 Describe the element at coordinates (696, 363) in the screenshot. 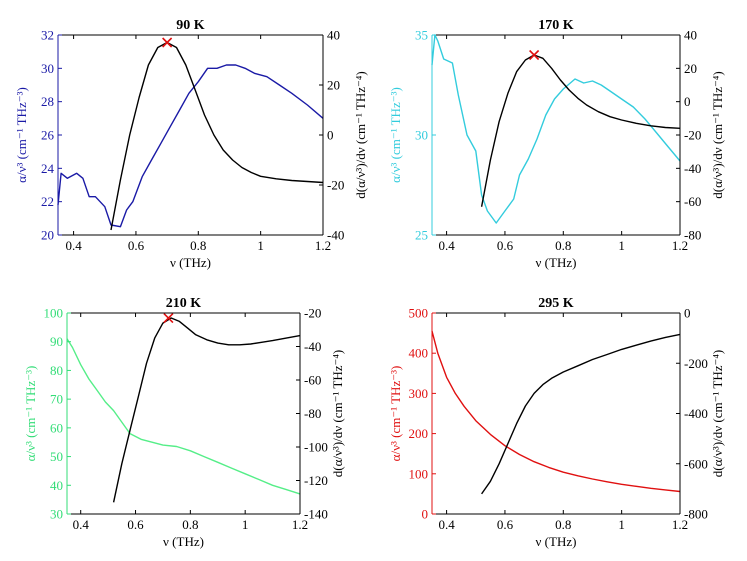

I see `y-right-tick-label: -200` at that location.